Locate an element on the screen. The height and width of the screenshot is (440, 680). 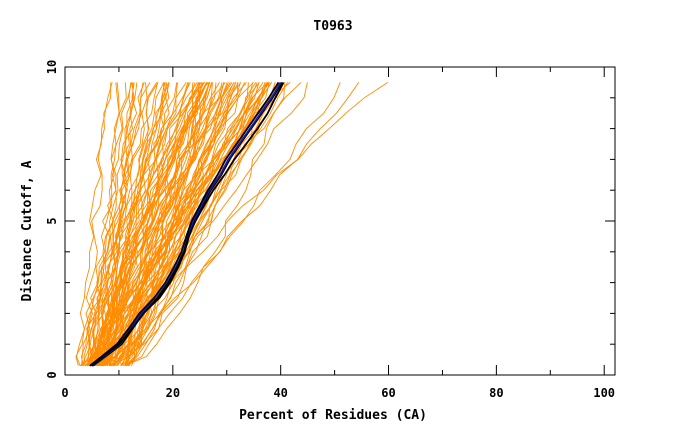
x-tick-label: 0 is located at coordinates (64, 393).